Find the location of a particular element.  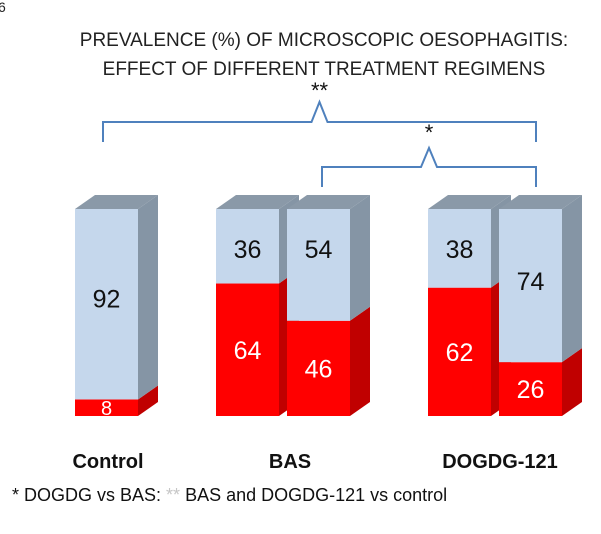

footnote-star-2: ** is located at coordinates (173, 495).